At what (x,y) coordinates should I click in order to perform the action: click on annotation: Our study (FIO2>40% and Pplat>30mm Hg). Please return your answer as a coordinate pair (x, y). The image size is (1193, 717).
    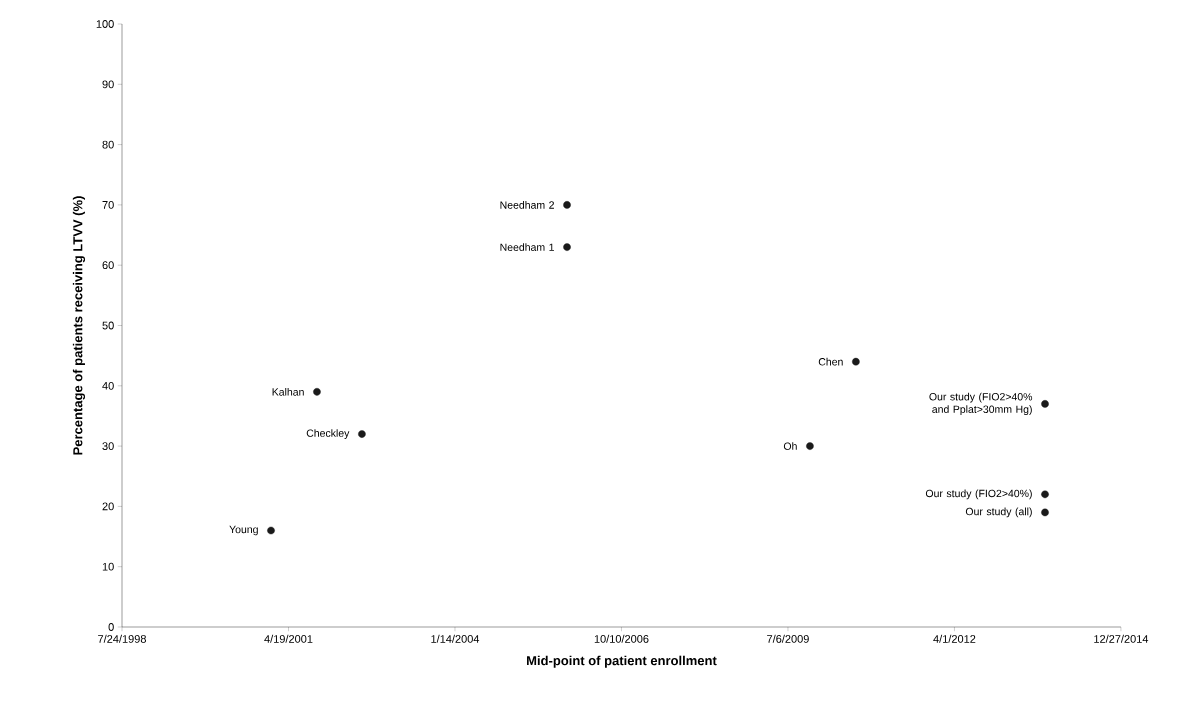
    Looking at the image, I should click on (981, 404).